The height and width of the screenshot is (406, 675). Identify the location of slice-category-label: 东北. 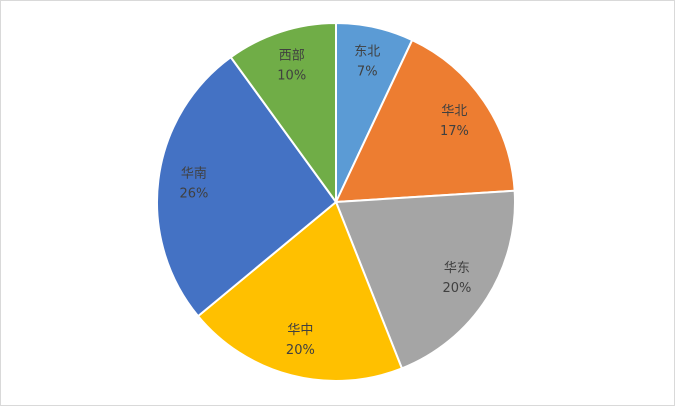
(367, 52).